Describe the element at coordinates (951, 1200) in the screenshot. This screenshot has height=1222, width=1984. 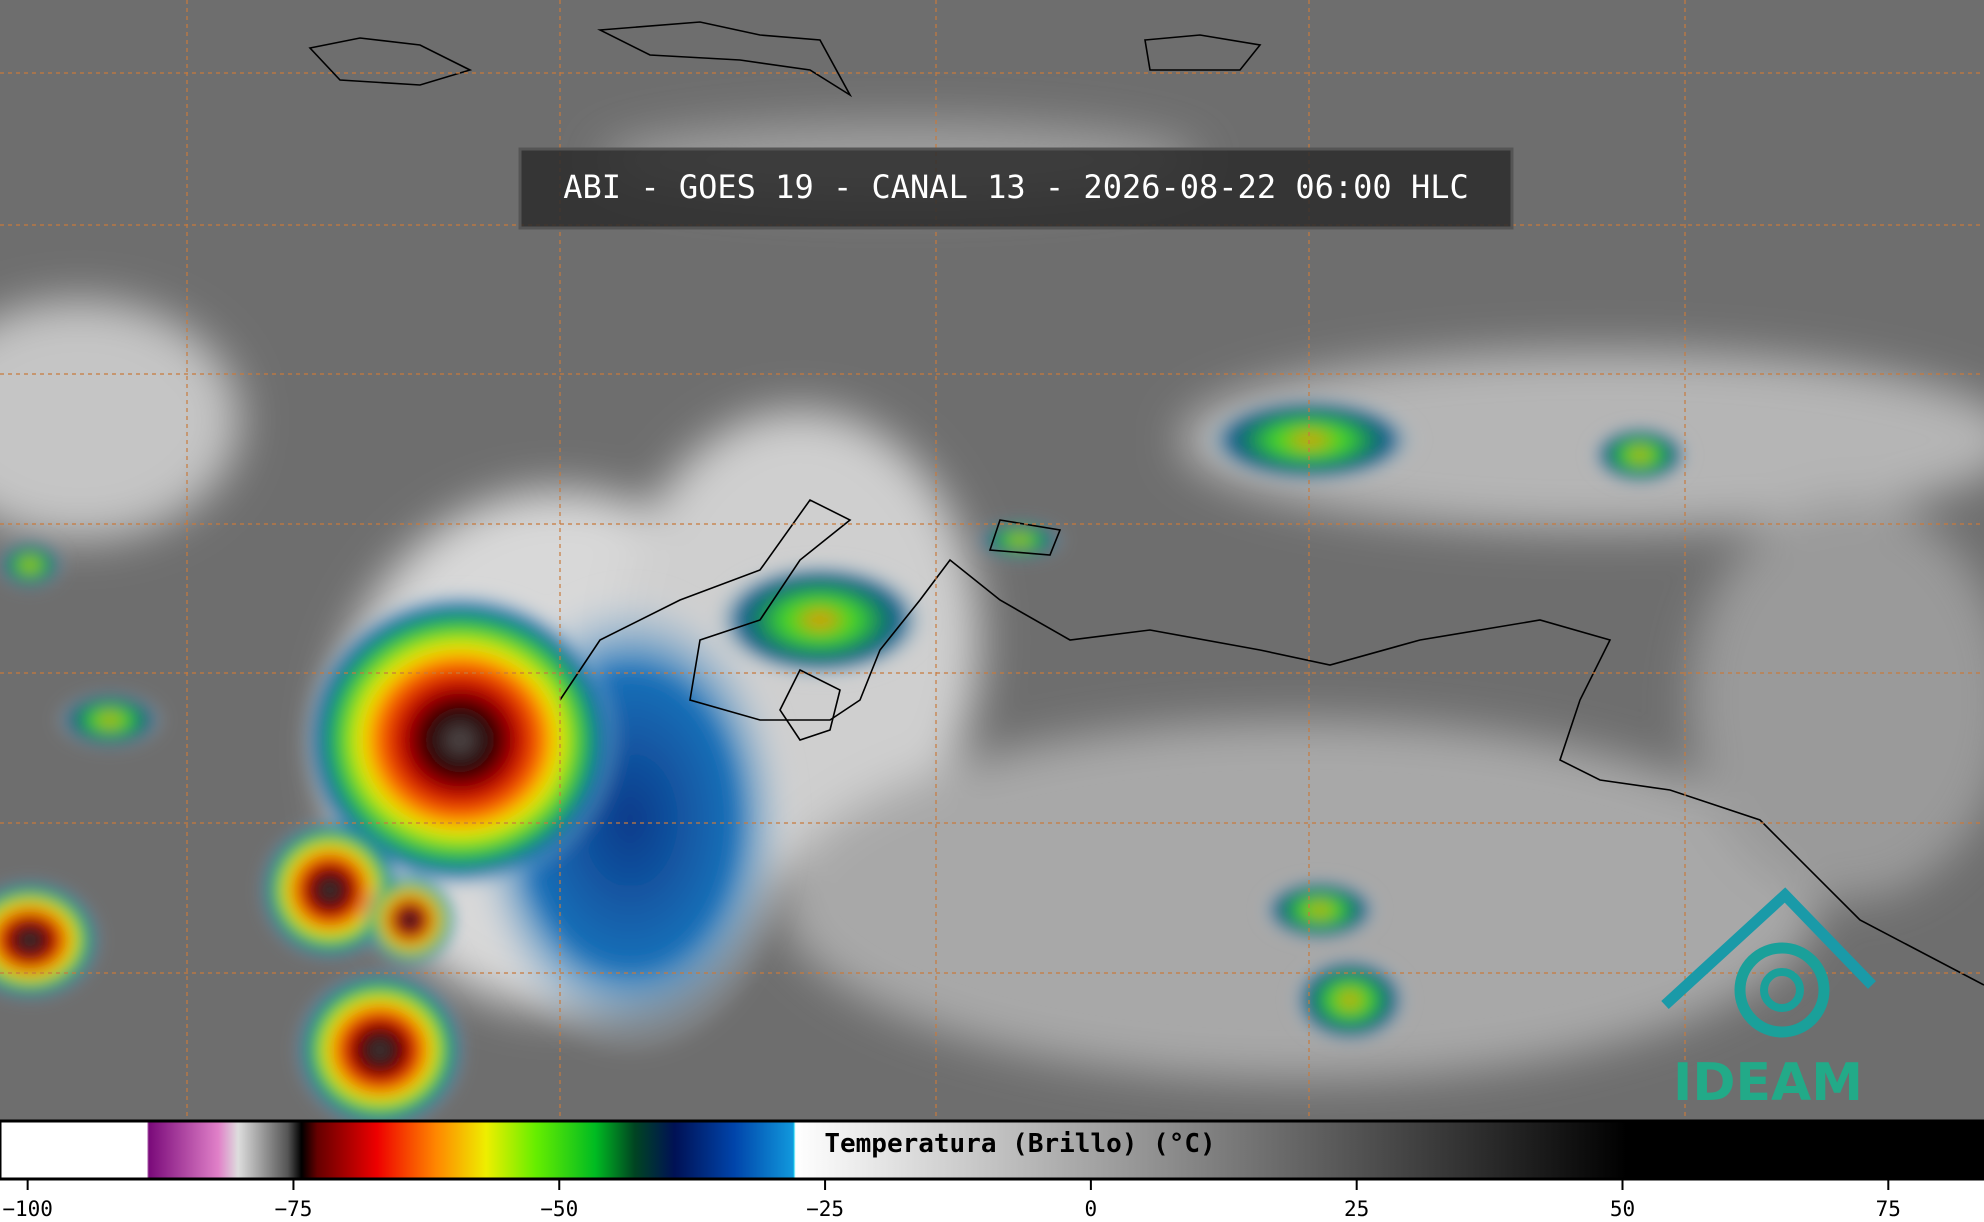
I see `colorbar-ticks: −100 −75 −50 −25 0 25 50 75` at that location.